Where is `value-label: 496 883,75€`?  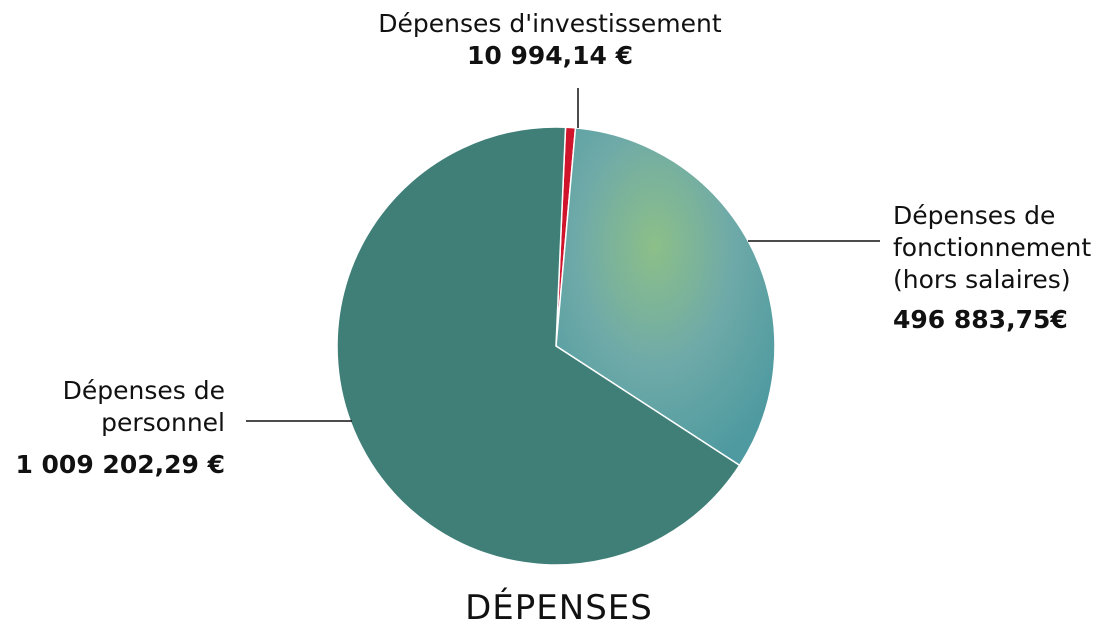 value-label: 496 883,75€ is located at coordinates (980, 319).